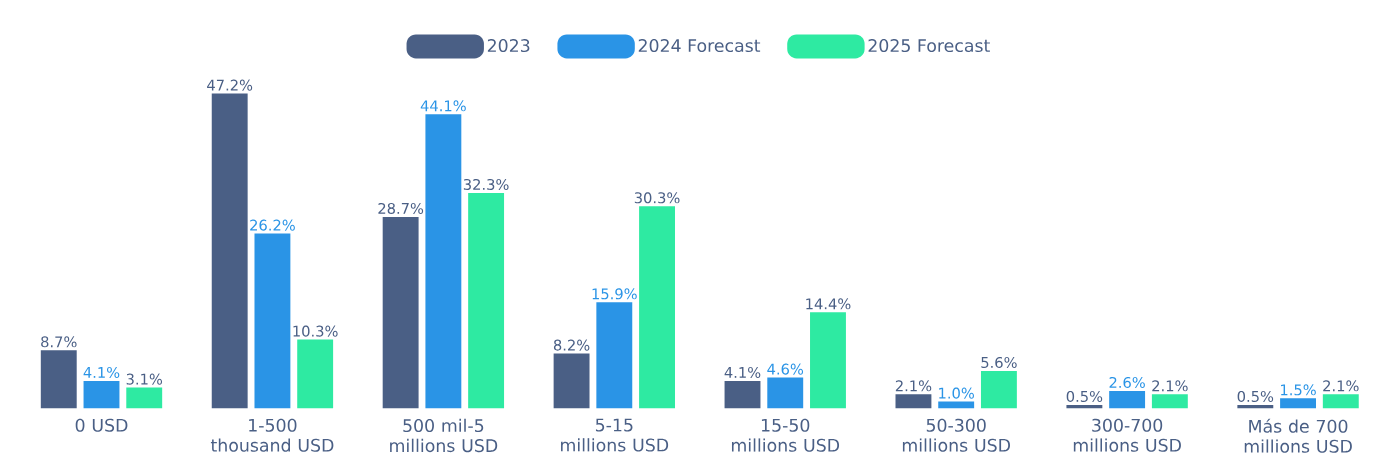 Image resolution: width=1397 pixels, height=462 pixels. What do you see at coordinates (699, 46) in the screenshot?
I see `legend-label: 2024 Forecast` at bounding box center [699, 46].